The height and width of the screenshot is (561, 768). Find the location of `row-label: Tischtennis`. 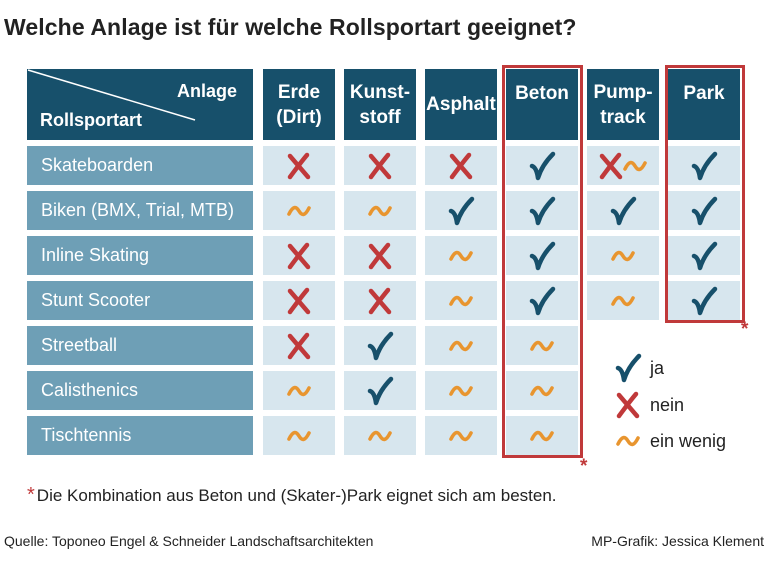

row-label: Tischtennis is located at coordinates (140, 435).